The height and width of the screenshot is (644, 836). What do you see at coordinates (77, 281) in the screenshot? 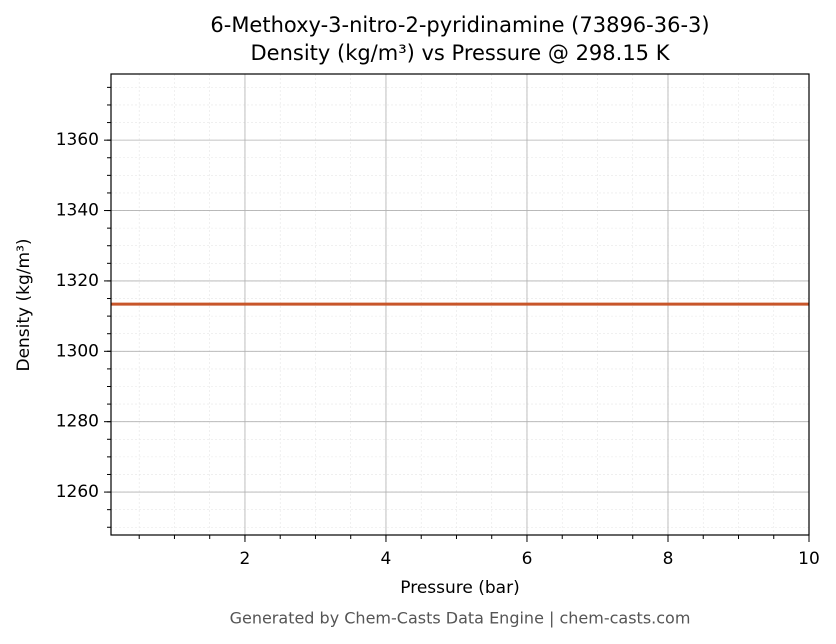
I see `y-tick-label: 1320` at bounding box center [77, 281].